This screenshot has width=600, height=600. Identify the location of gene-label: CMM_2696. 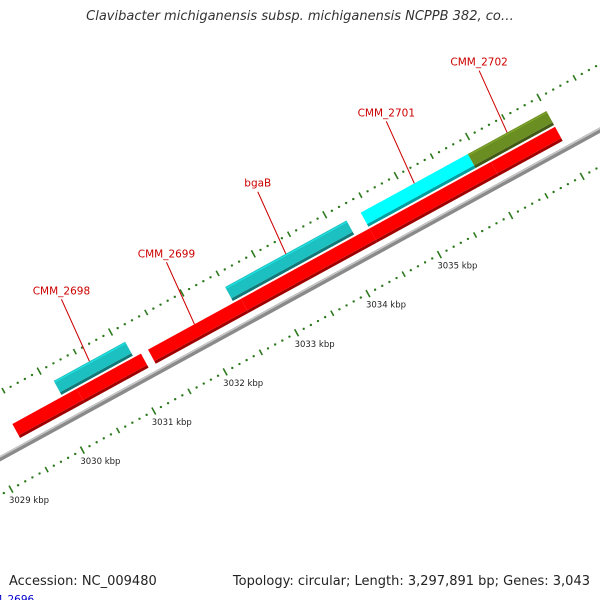
(17, 597).